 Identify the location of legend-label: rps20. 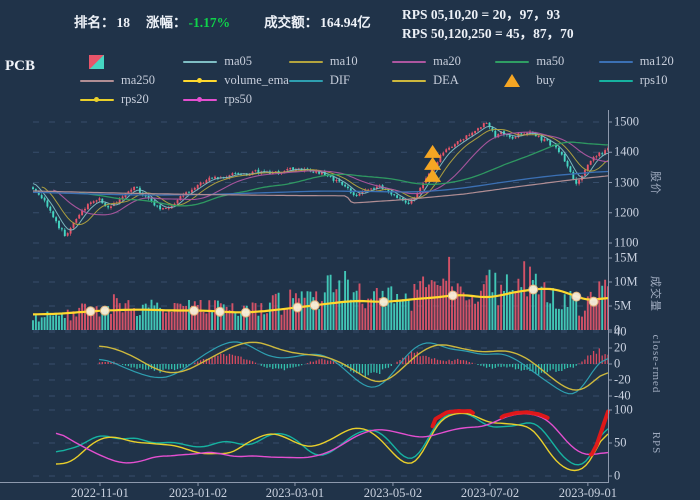
(135, 99).